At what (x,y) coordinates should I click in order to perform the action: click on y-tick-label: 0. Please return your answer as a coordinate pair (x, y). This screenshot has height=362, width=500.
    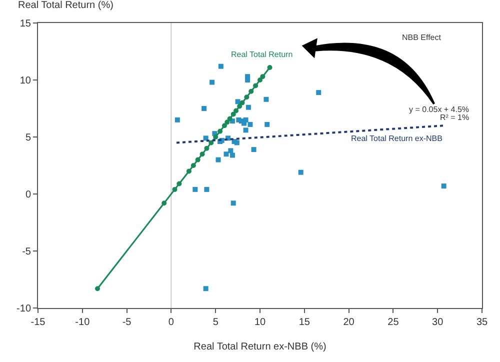
    Looking at the image, I should click on (28, 195).